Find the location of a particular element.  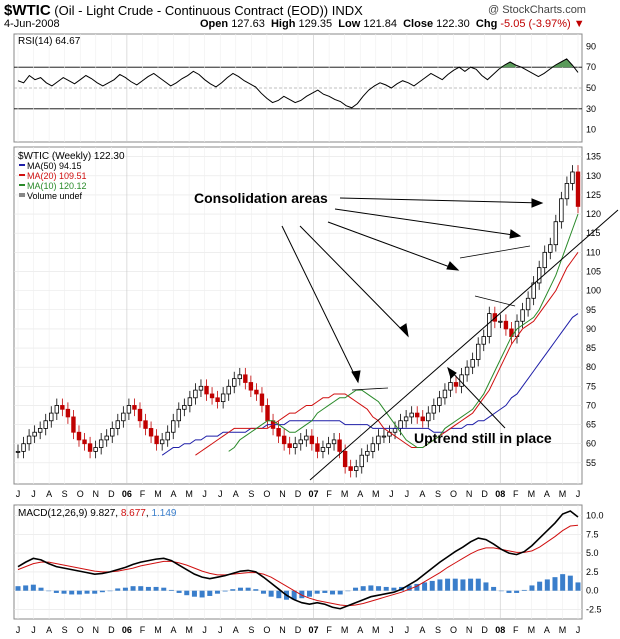

macd-line is located at coordinates (298, 560).